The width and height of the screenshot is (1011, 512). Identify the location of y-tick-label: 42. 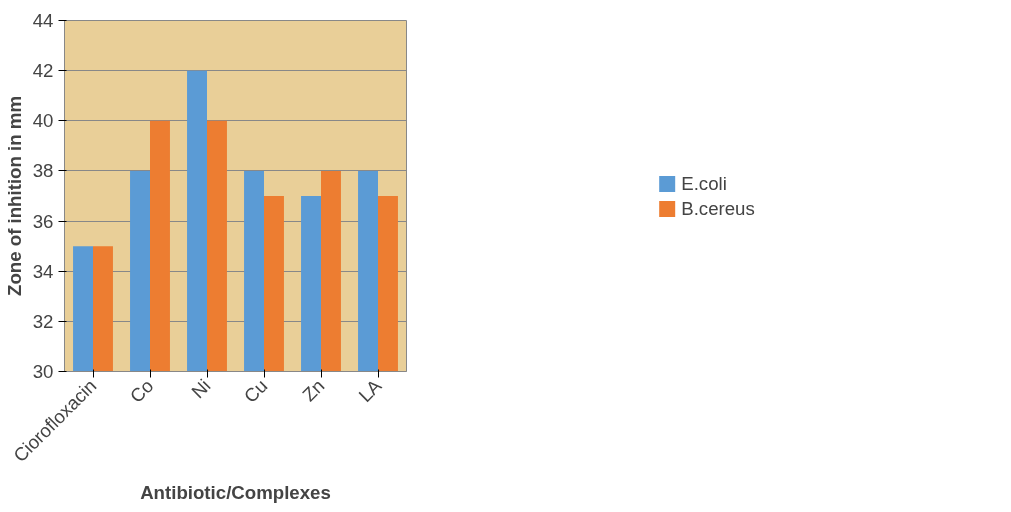
(43, 71).